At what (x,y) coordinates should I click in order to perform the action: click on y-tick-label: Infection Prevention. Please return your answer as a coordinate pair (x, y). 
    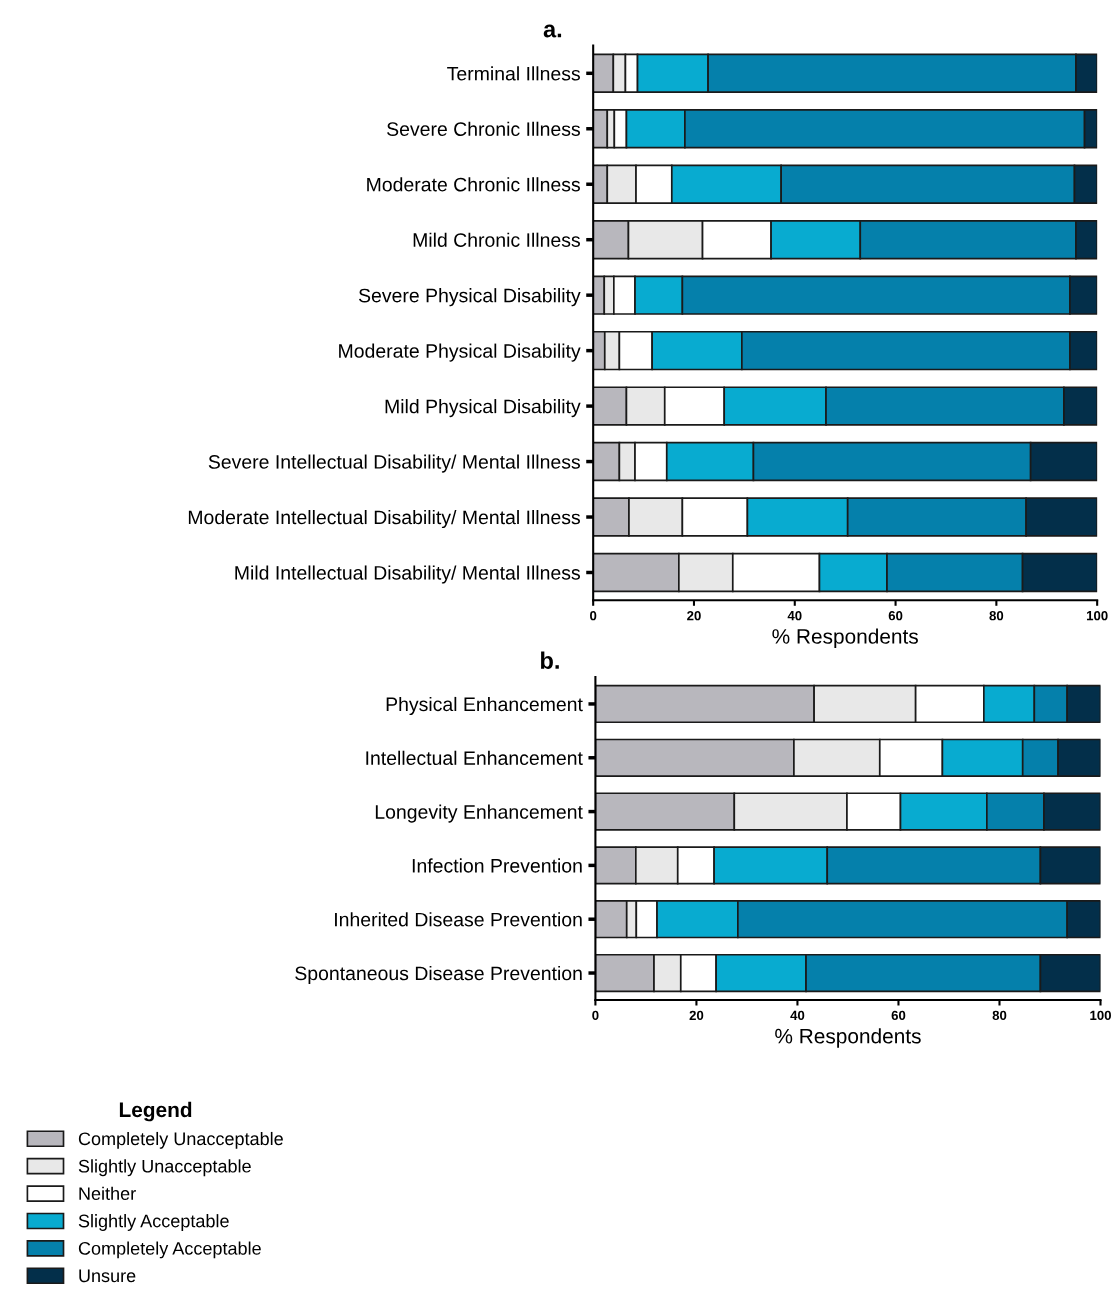
    Looking at the image, I should click on (497, 865).